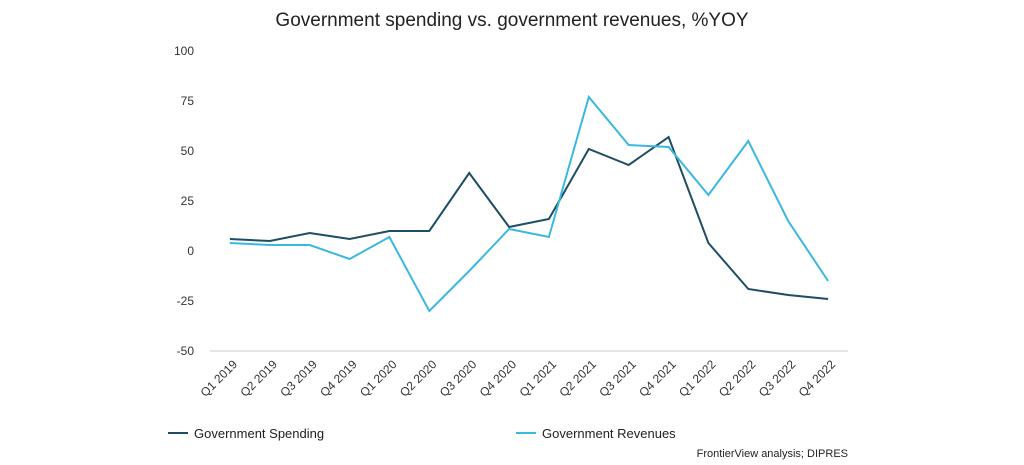 Image resolution: width=1024 pixels, height=465 pixels. Describe the element at coordinates (259, 433) in the screenshot. I see `legend-label: Government Spending` at that location.